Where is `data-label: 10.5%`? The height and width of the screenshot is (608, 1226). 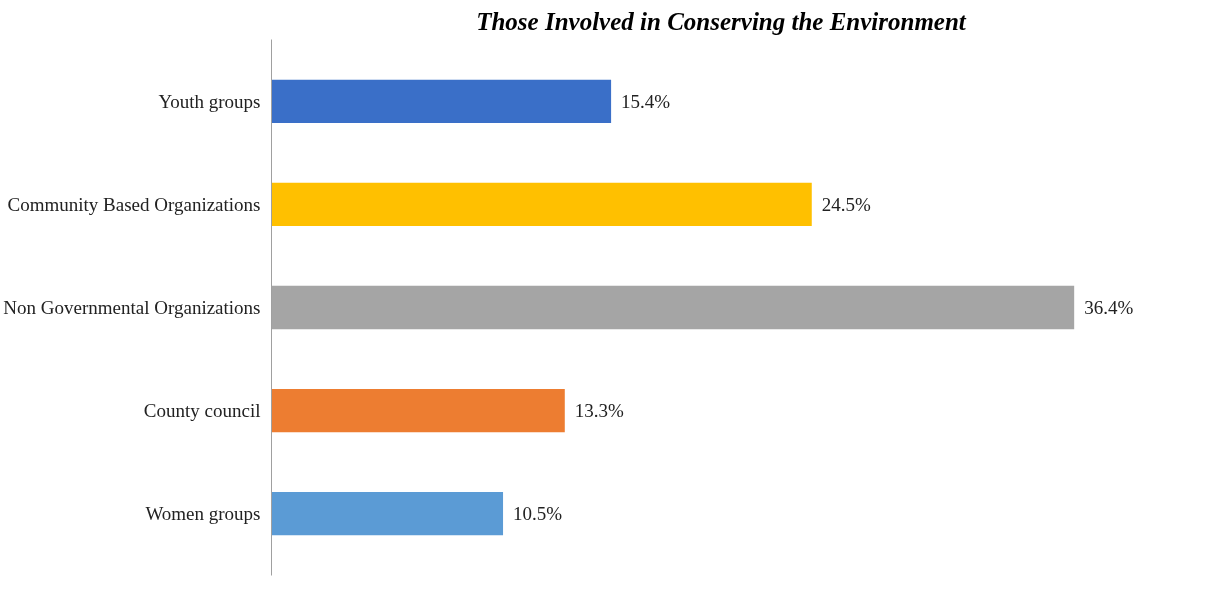 data-label: 10.5% is located at coordinates (538, 514).